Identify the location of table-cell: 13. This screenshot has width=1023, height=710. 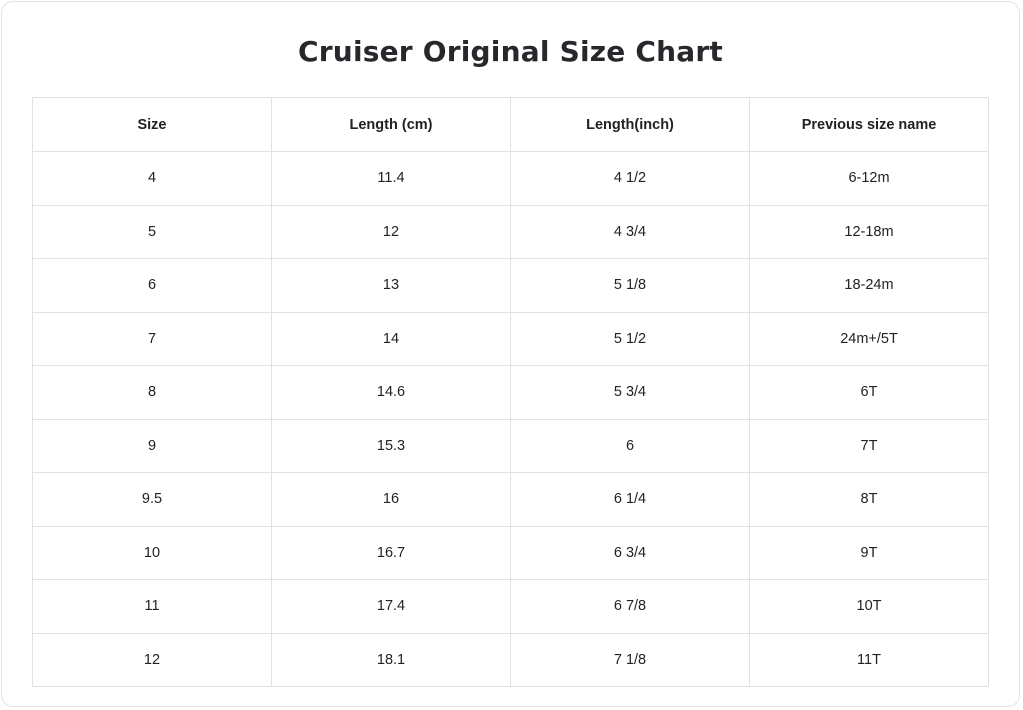
(391, 285).